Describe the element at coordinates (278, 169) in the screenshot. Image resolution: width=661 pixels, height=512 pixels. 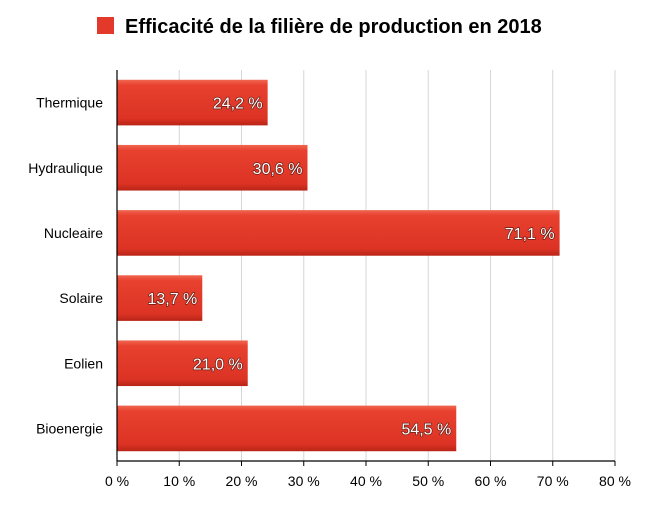
I see `data-label: 30,6 %` at that location.